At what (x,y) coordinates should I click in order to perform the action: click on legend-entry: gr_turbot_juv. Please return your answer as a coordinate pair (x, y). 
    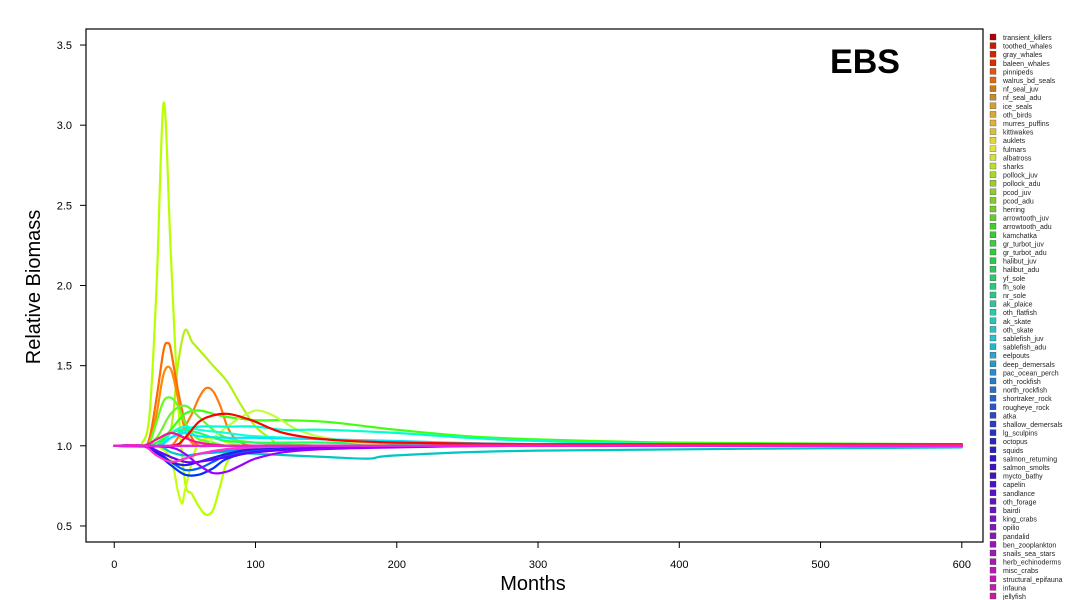
    Looking at the image, I should click on (1023, 244).